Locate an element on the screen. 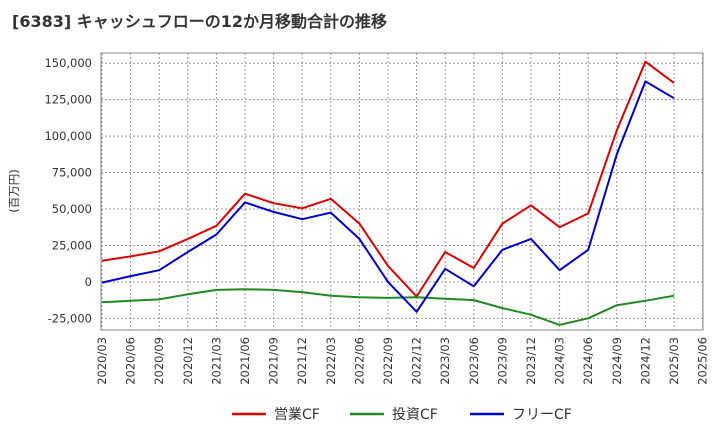 The image size is (720, 440). x-tick-label: 2023/03 is located at coordinates (445, 361).